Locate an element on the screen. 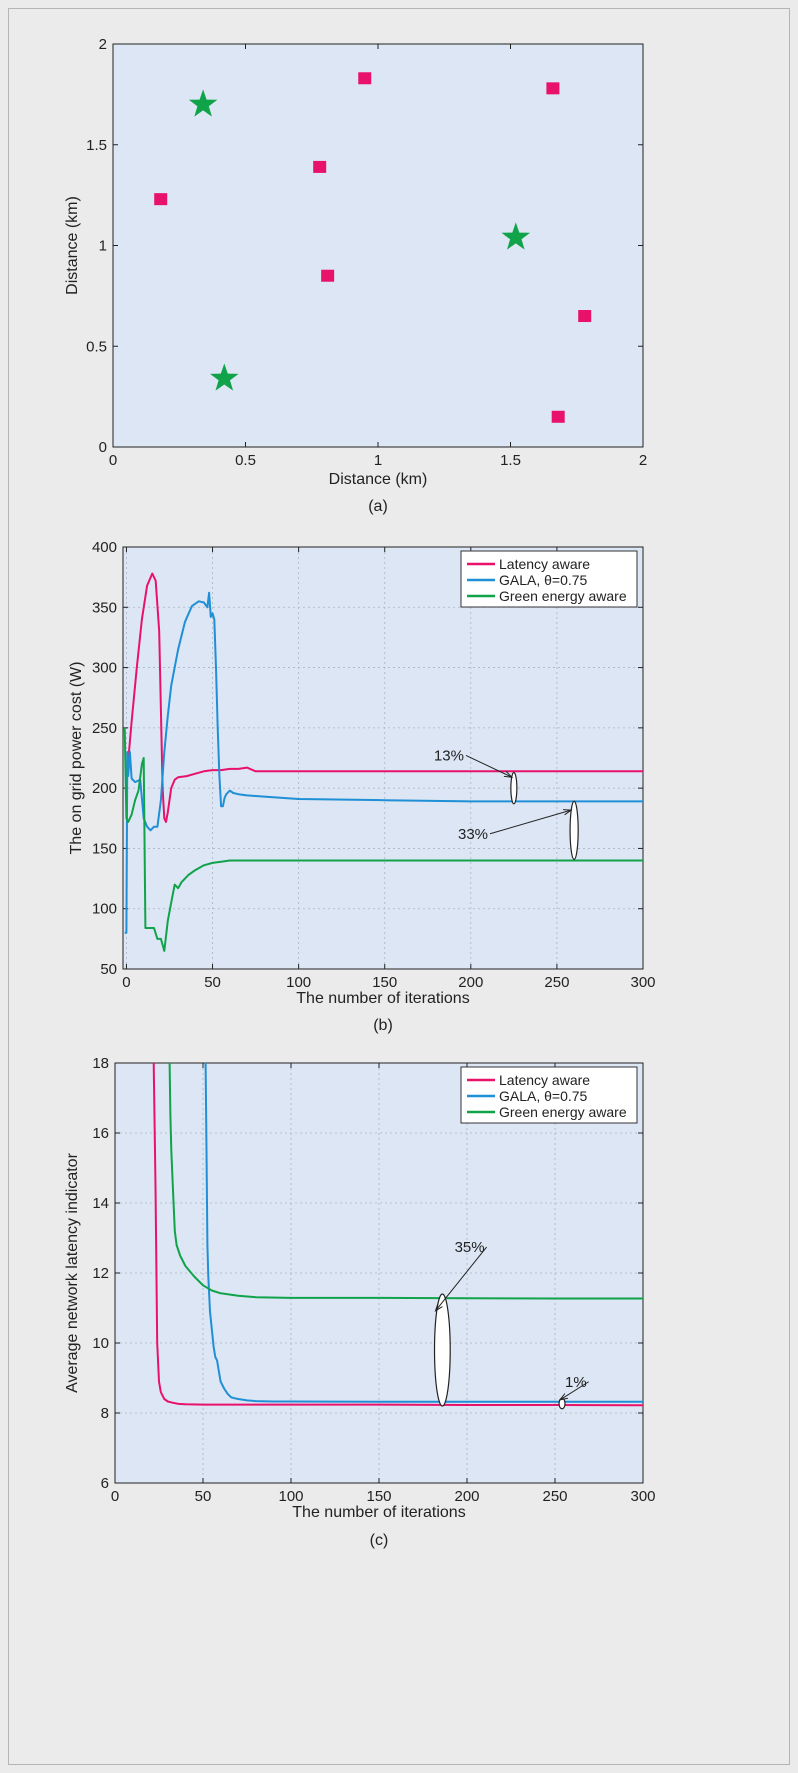 The image size is (798, 1773). annotation-label: 13% is located at coordinates (449, 755).